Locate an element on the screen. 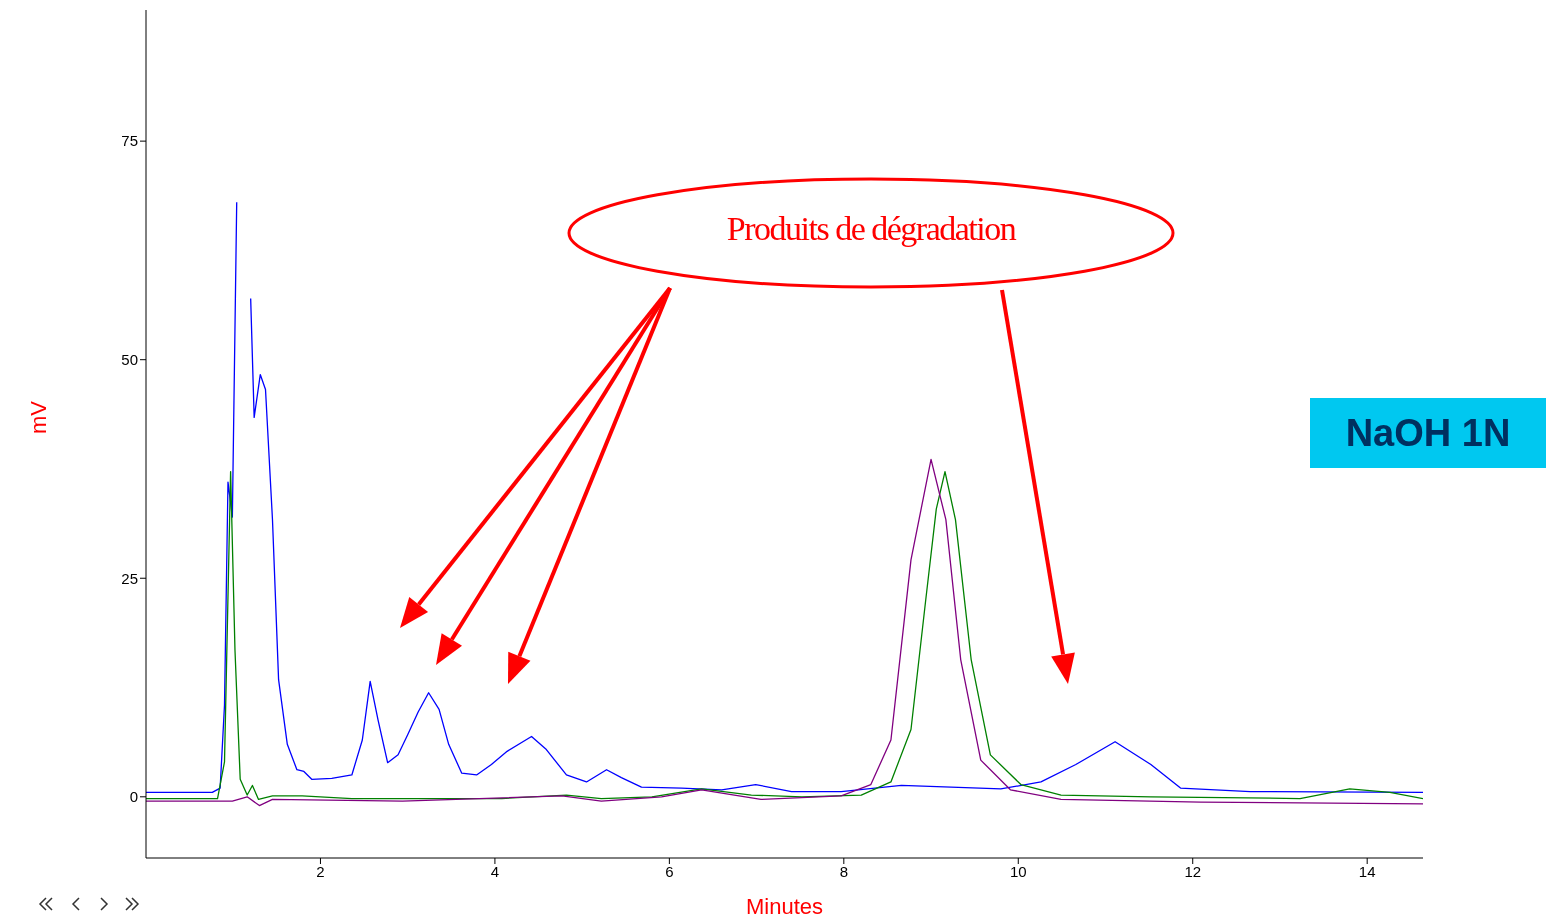 The image size is (1546, 922). annotation: Produits de dégradation is located at coordinates (871, 229).